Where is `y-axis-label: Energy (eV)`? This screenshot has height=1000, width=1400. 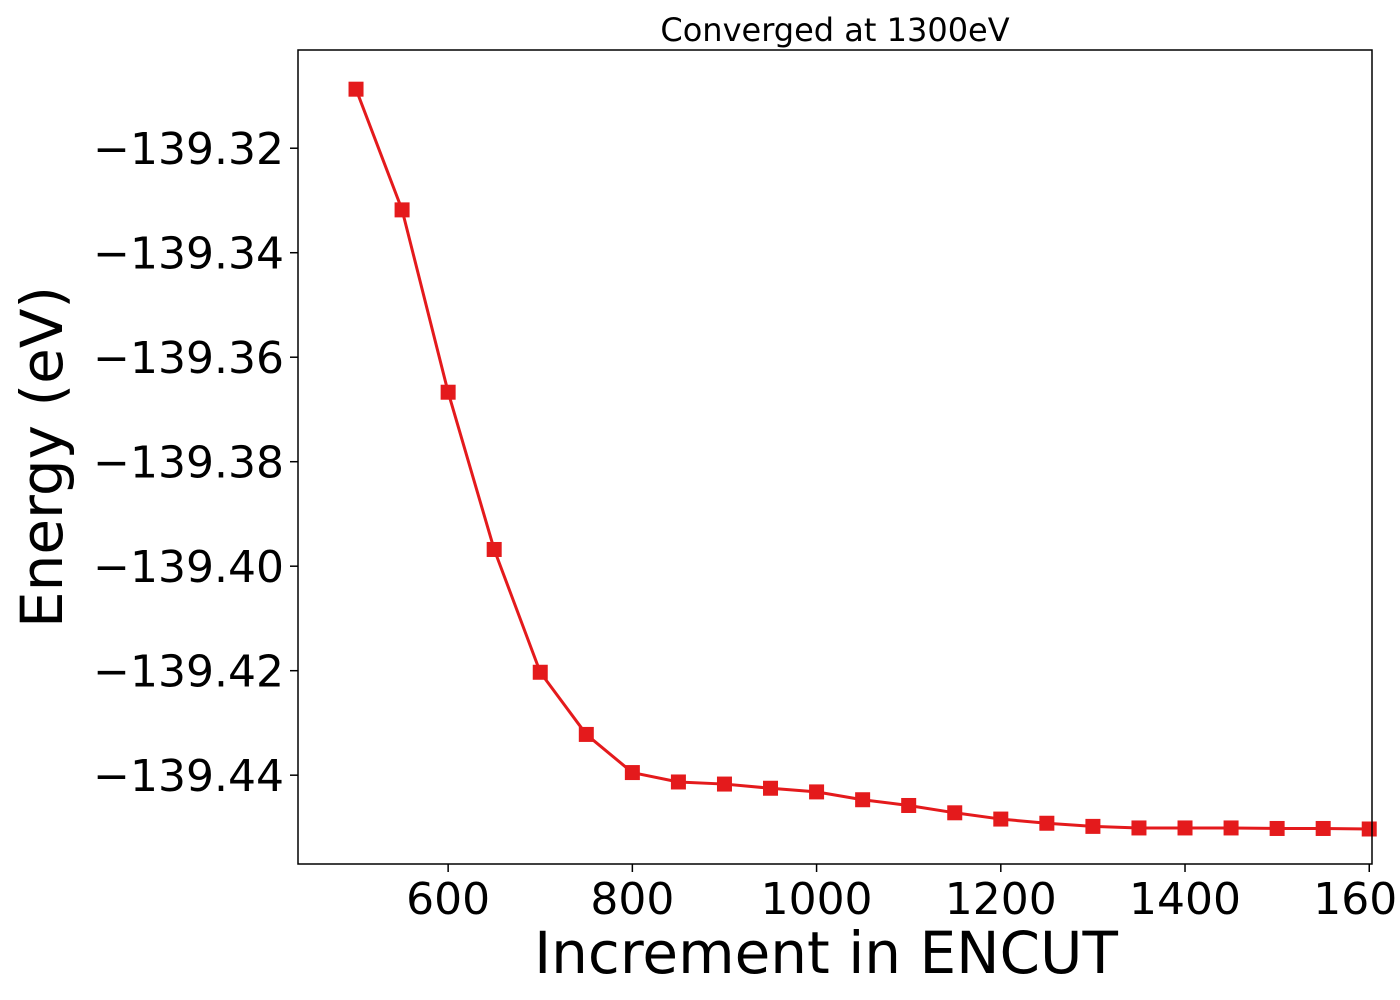 y-axis-label: Energy (eV) is located at coordinates (42, 457).